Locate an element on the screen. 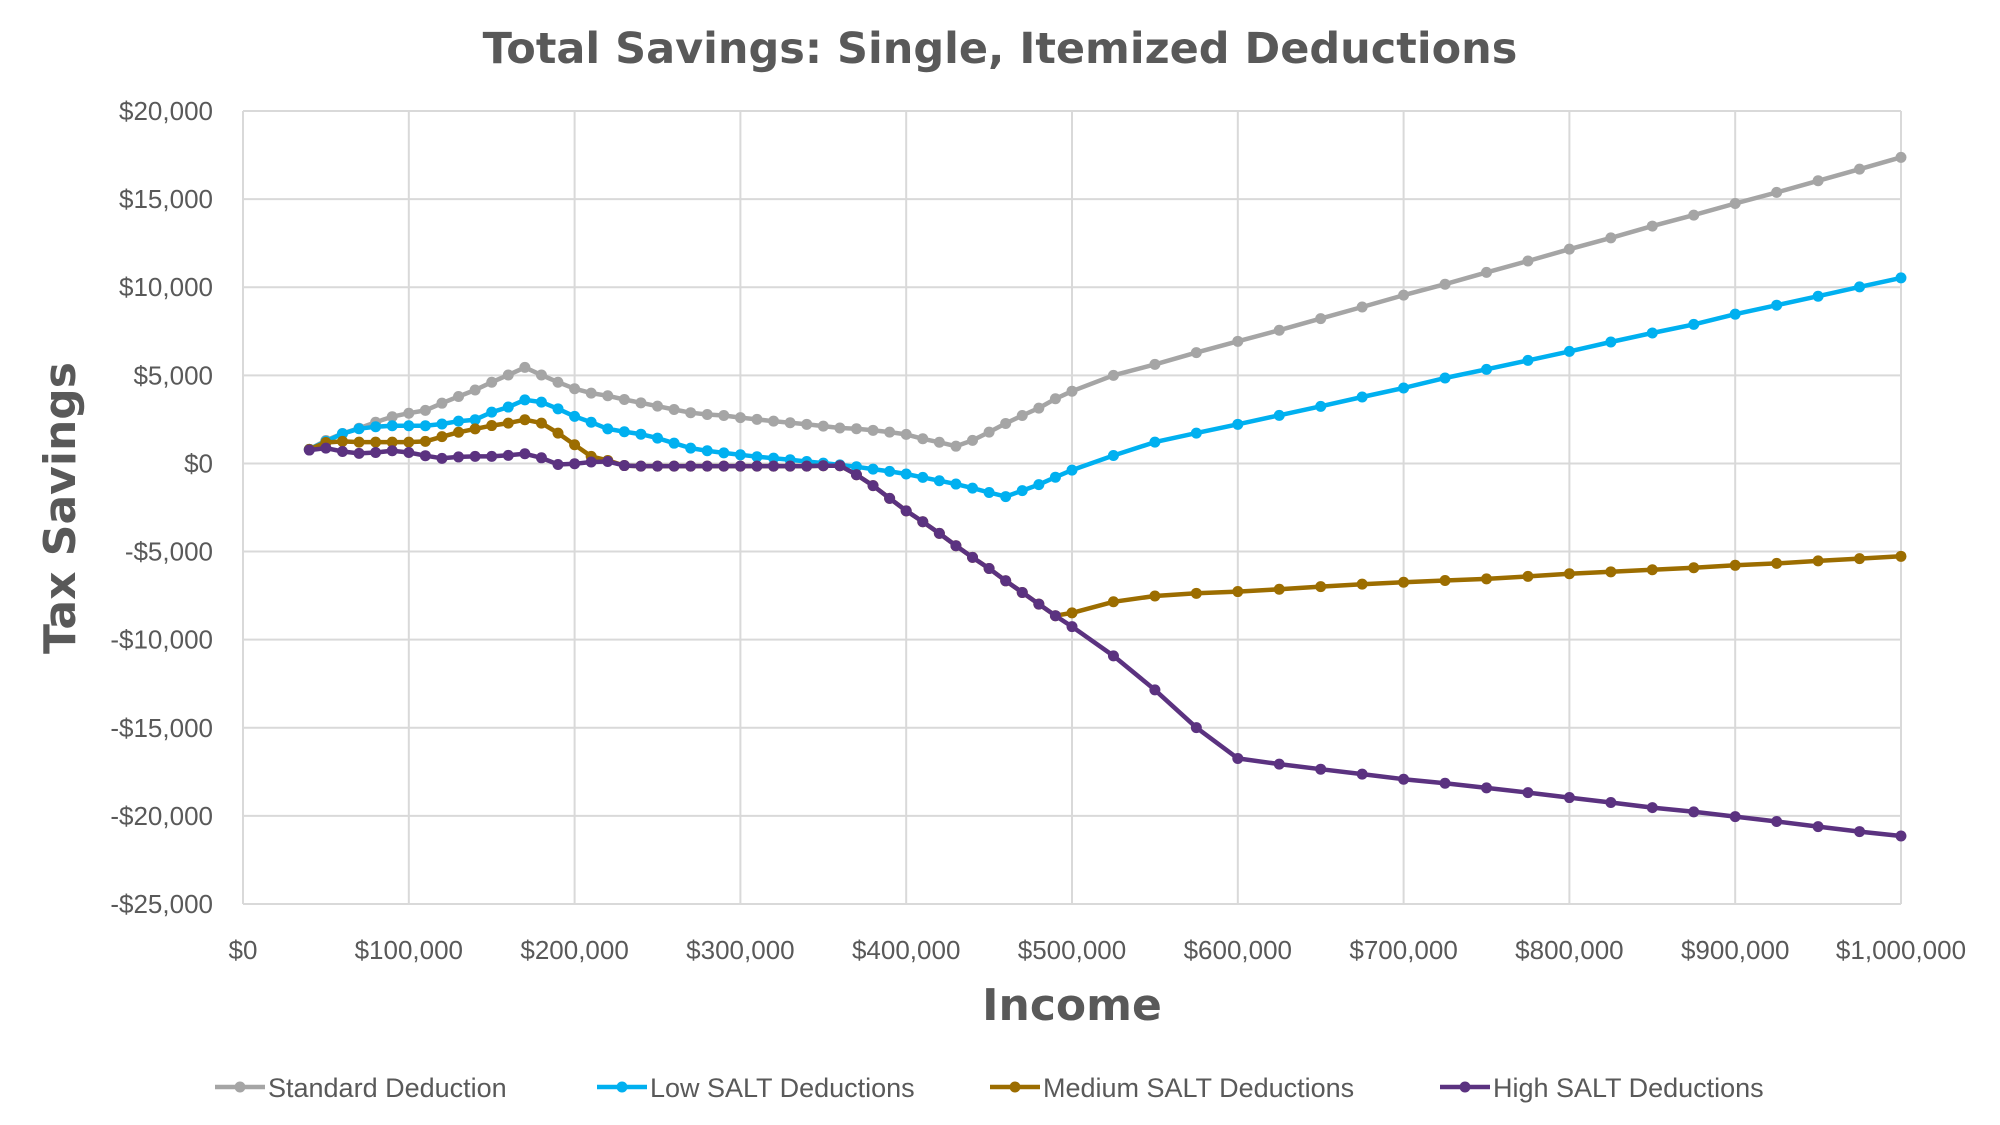  x-tick-label: $700,000 is located at coordinates (1403, 950).